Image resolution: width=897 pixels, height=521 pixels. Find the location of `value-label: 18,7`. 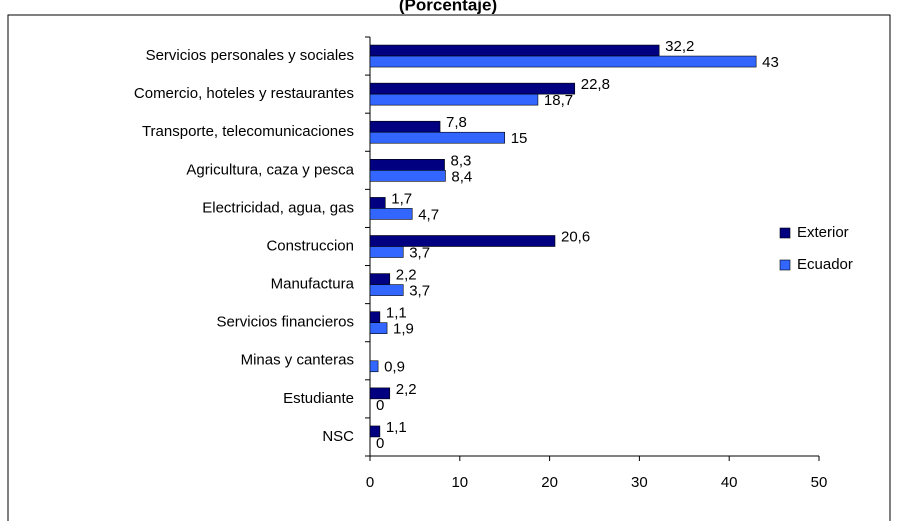

value-label: 18,7 is located at coordinates (558, 100).